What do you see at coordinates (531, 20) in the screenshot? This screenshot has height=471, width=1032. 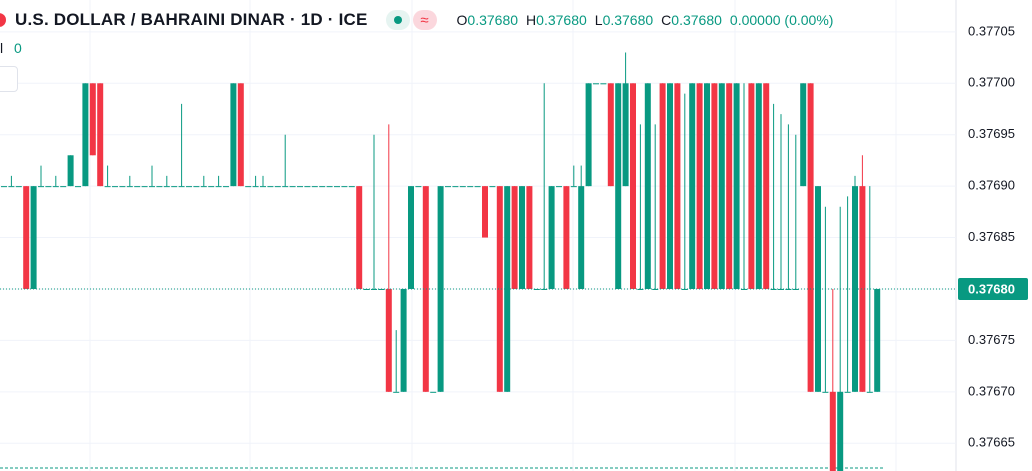 I see `high-label: H` at bounding box center [531, 20].